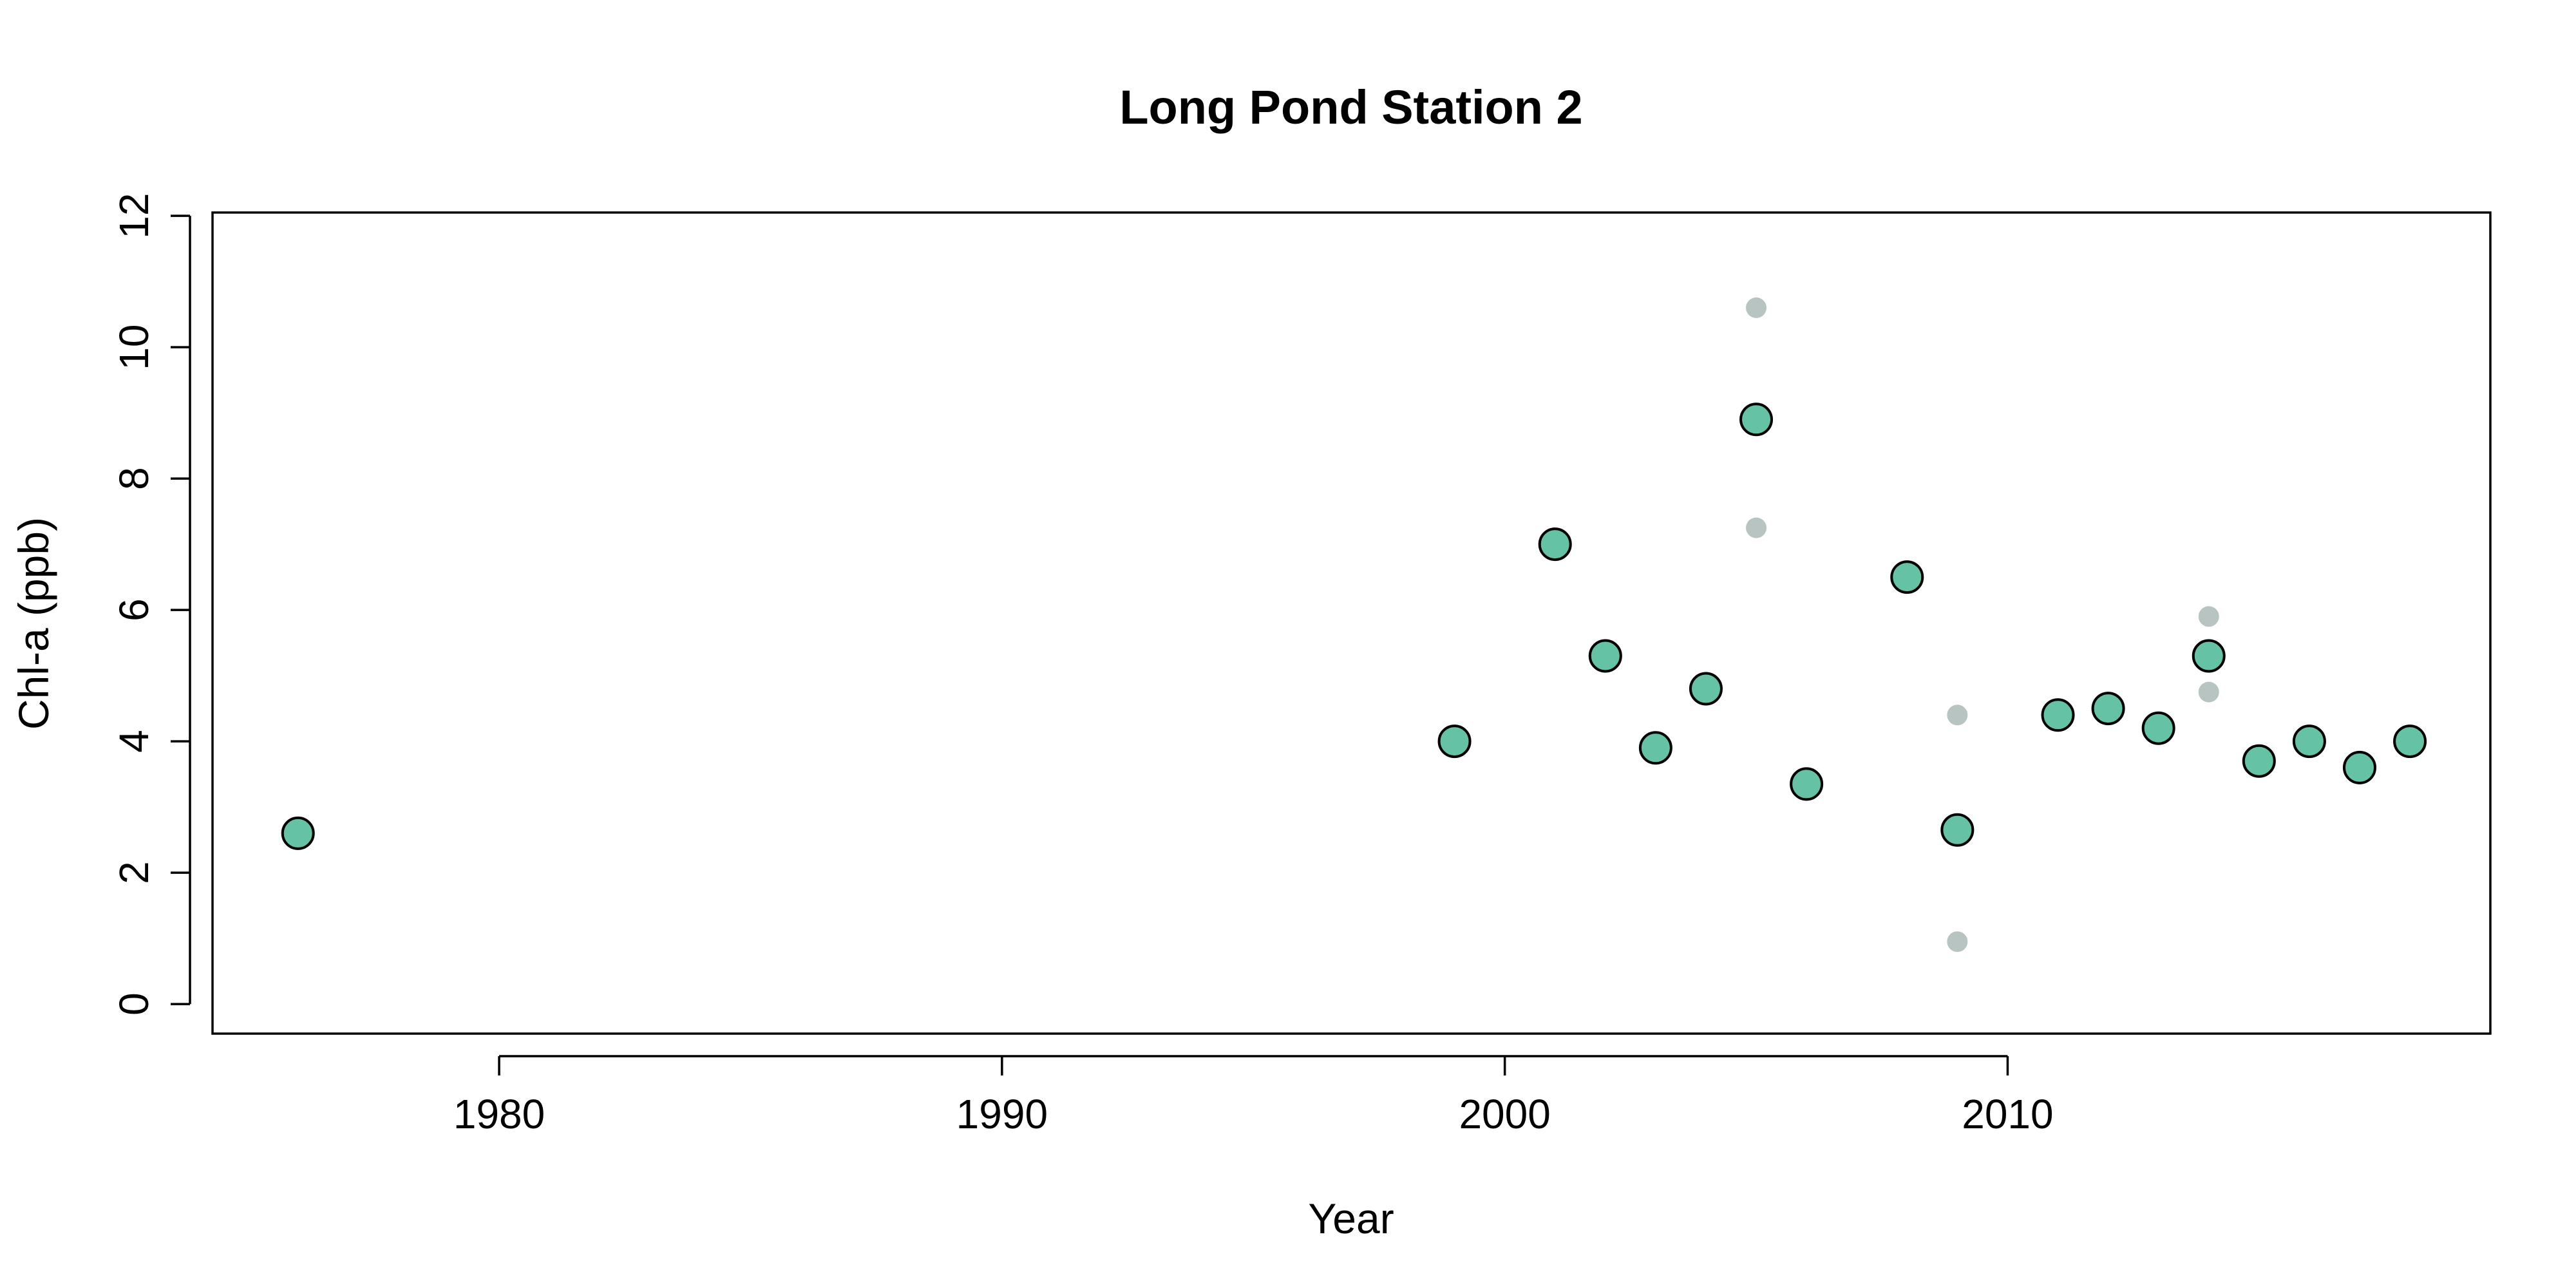 Image resolution: width=2576 pixels, height=1288 pixels. I want to click on y-tick-label: 2, so click(134, 873).